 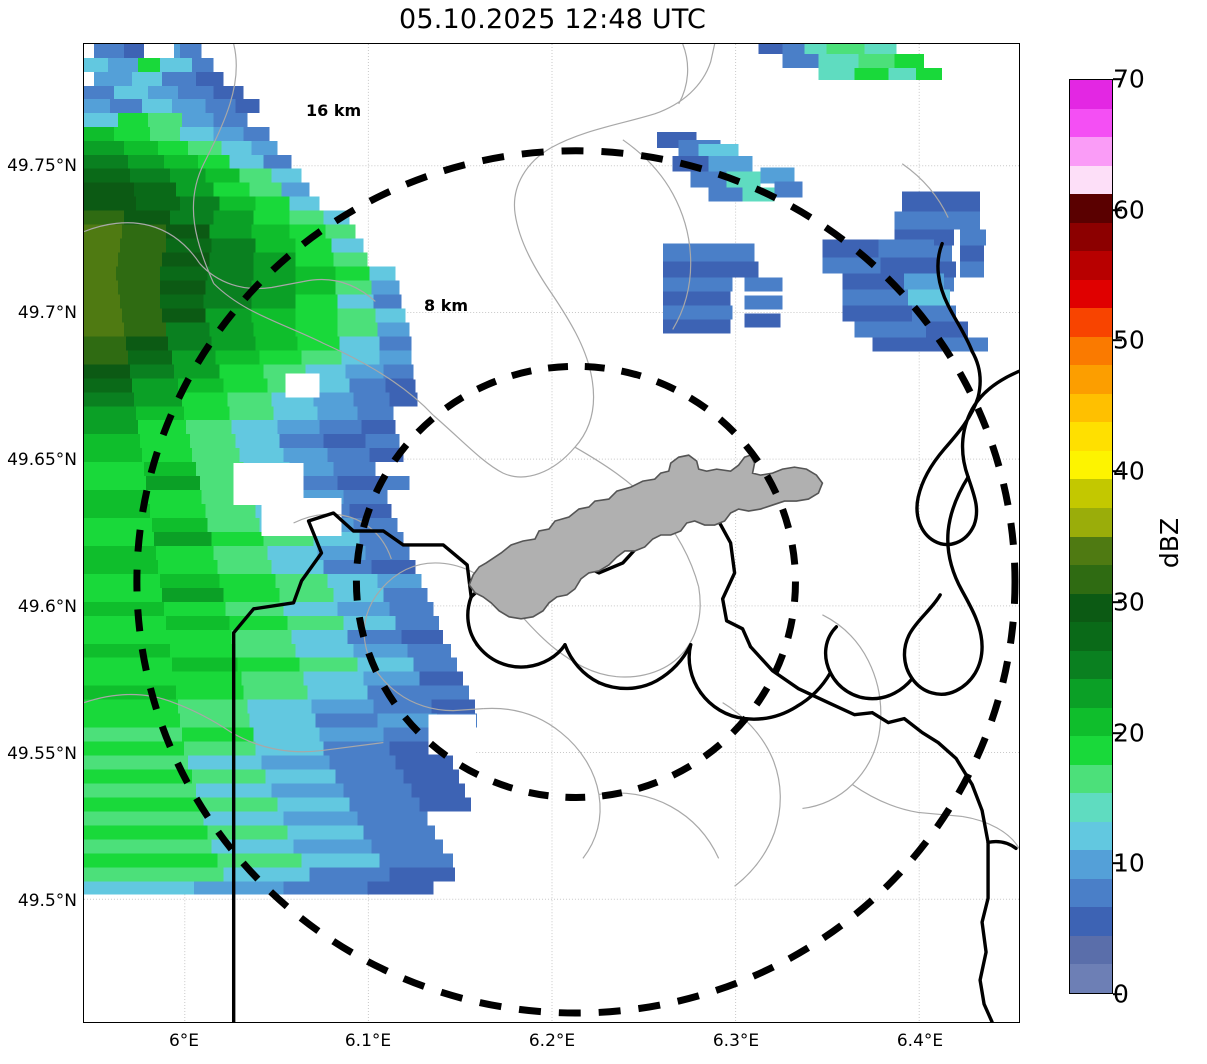 I want to click on colorbar-title: dBZ, so click(x=1169, y=543).